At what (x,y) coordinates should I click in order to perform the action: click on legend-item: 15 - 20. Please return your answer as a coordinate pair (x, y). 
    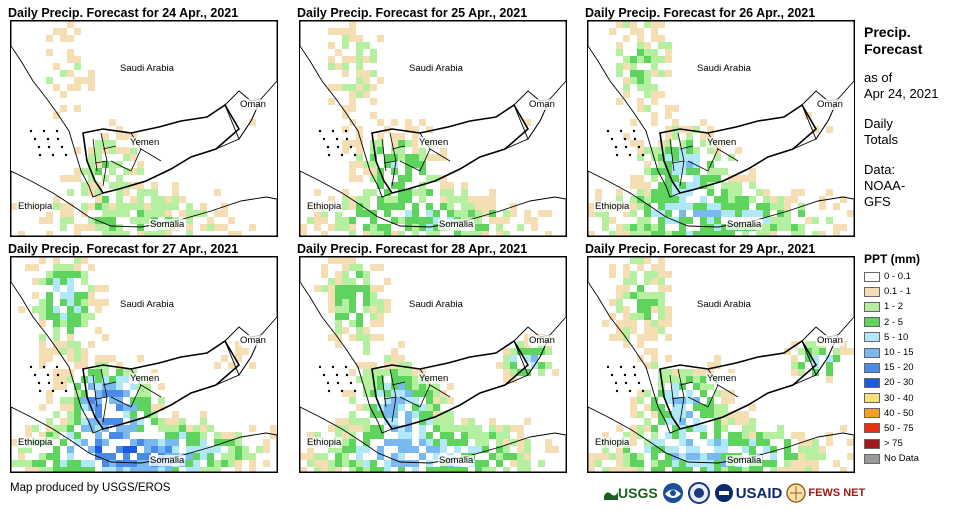
    Looking at the image, I should click on (914, 367).